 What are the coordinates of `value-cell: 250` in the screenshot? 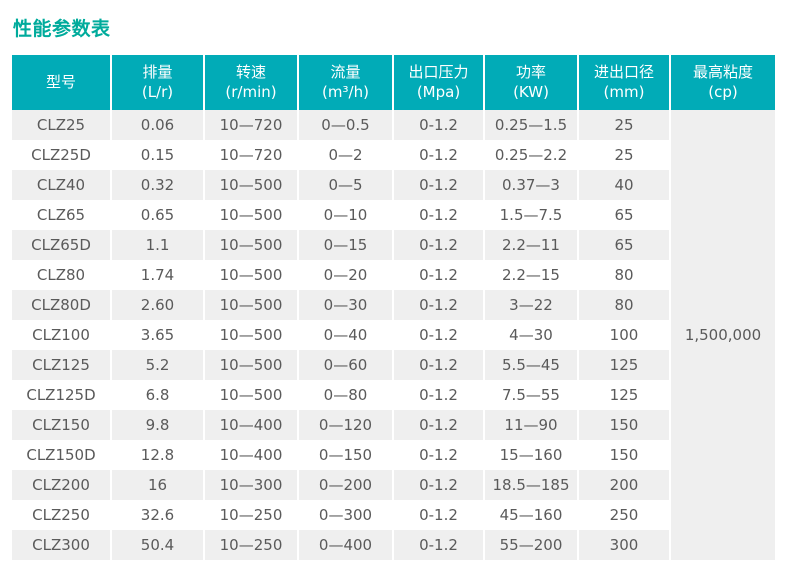 It's located at (623, 515).